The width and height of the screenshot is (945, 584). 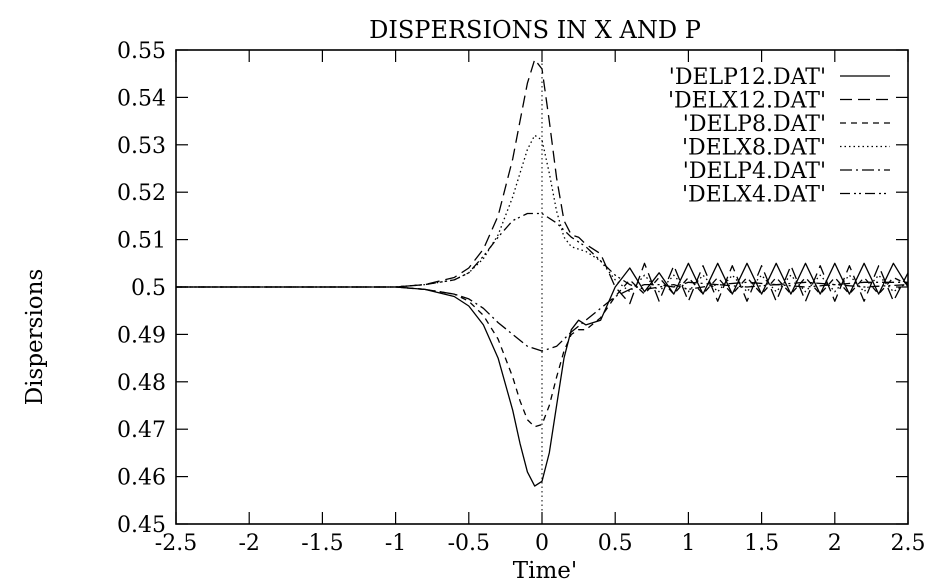 What do you see at coordinates (754, 148) in the screenshot?
I see `legend-label: 'DELX8.DAT'` at bounding box center [754, 148].